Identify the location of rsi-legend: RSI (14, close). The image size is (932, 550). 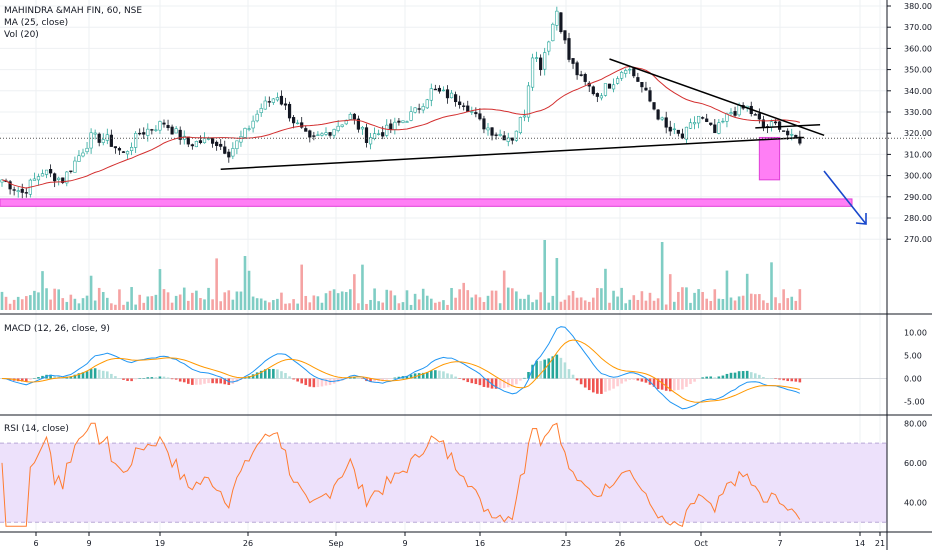
(36, 429).